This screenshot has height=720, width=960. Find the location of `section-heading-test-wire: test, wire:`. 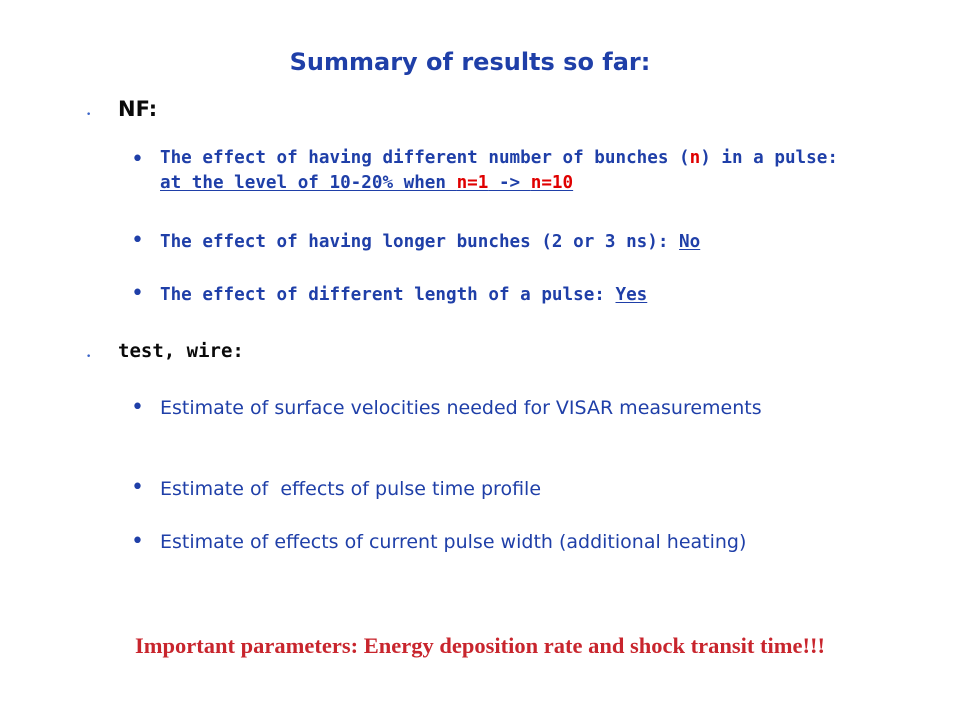

section-heading-test-wire: test, wire: is located at coordinates (181, 351).